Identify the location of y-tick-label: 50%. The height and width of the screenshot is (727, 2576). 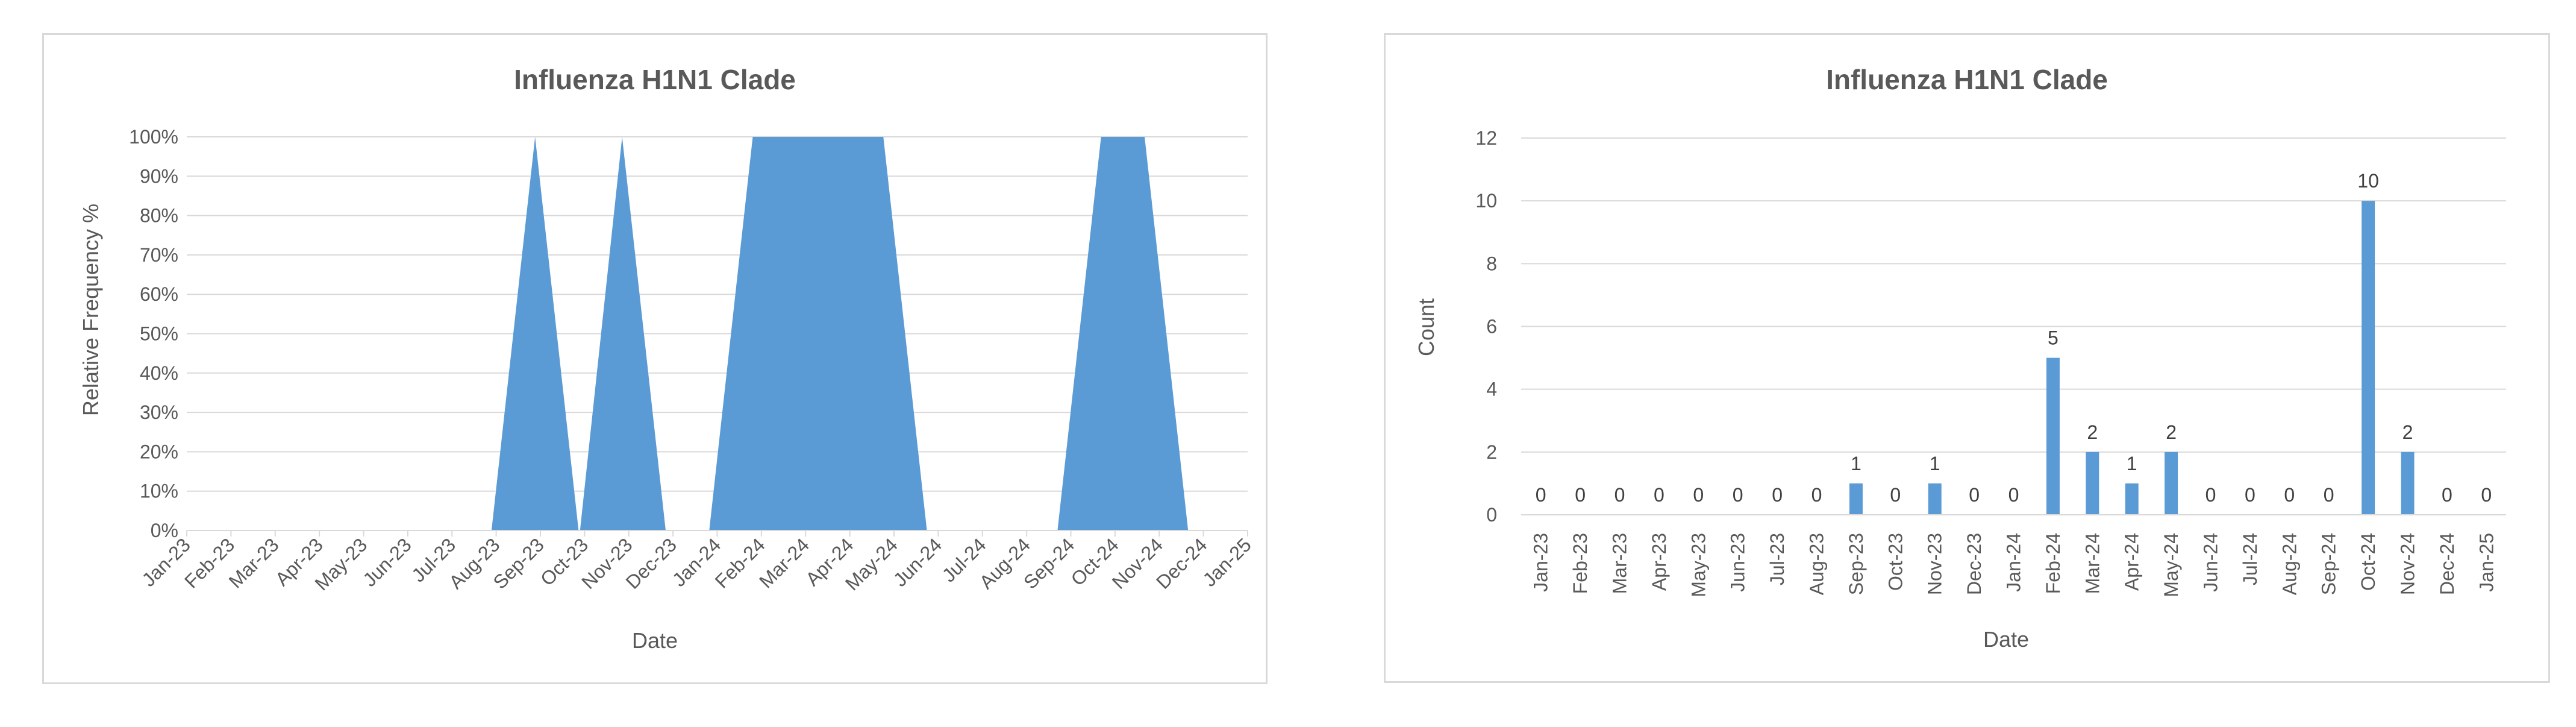
(159, 334).